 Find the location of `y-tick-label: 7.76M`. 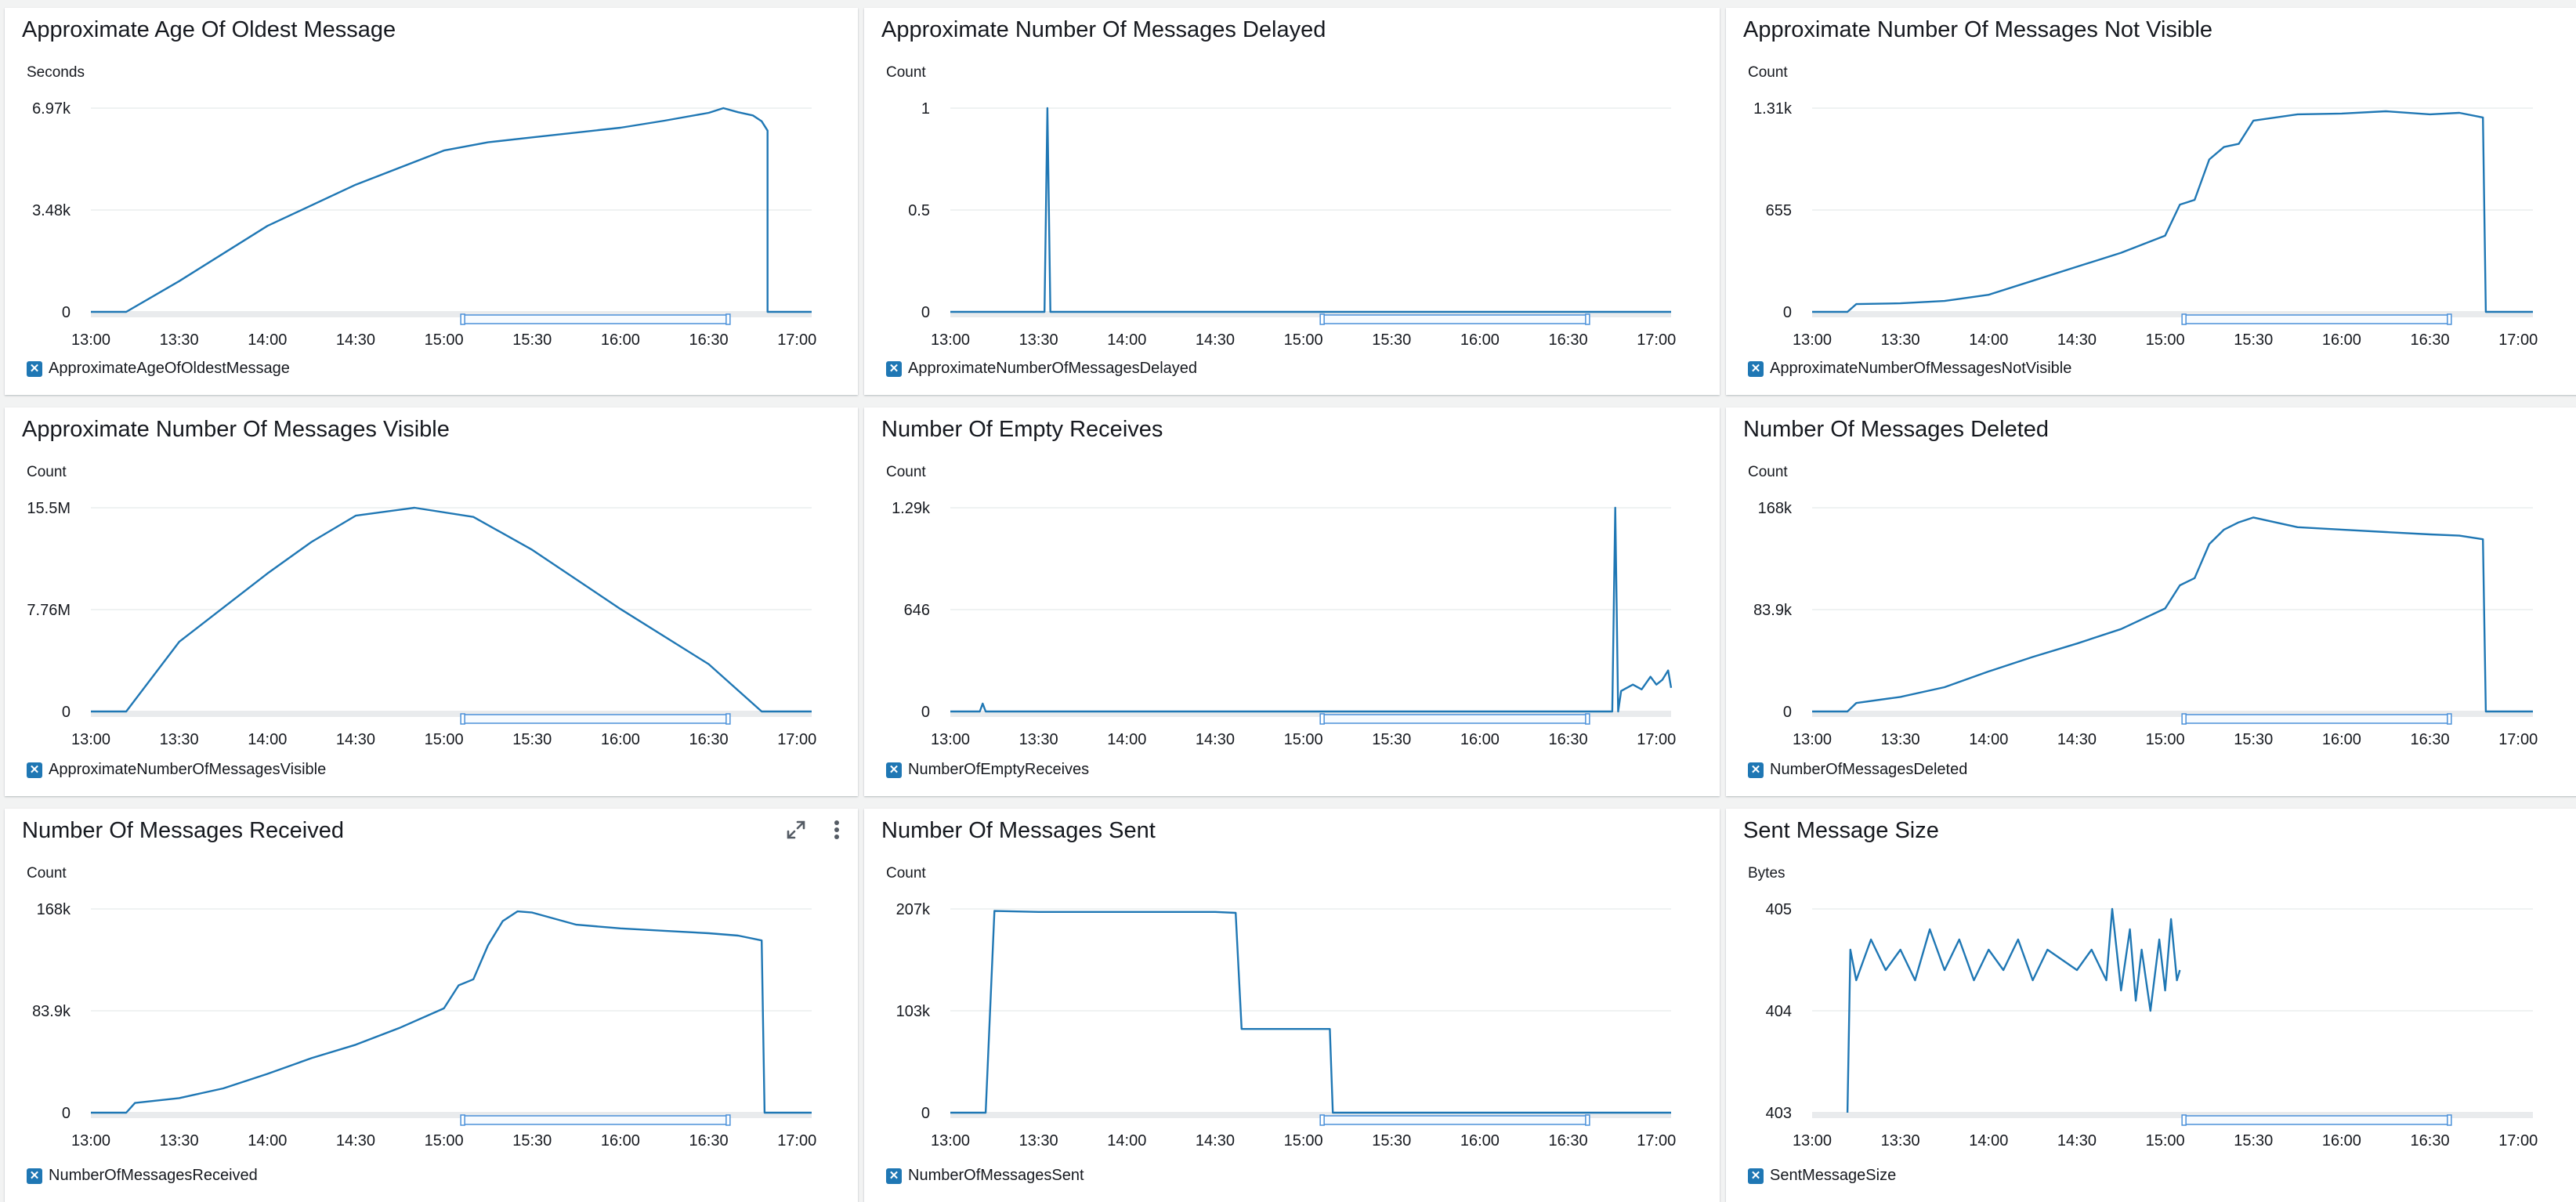

y-tick-label: 7.76M is located at coordinates (49, 610).